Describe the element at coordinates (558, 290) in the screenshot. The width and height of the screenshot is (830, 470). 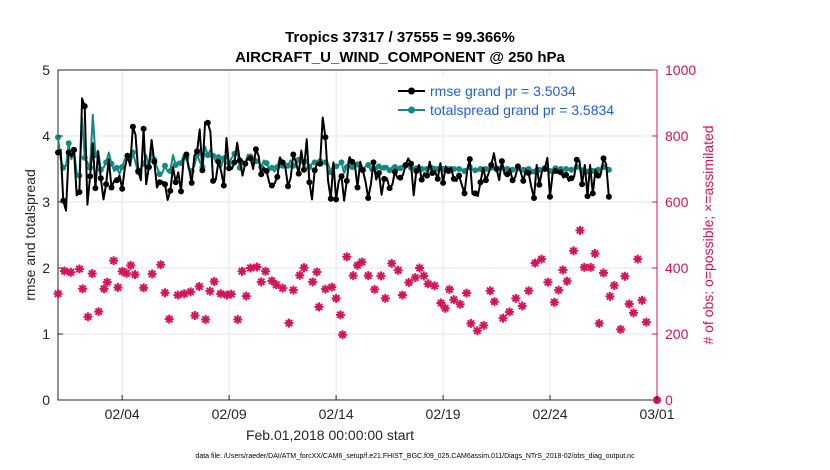
I see `obs-point-91-core` at that location.